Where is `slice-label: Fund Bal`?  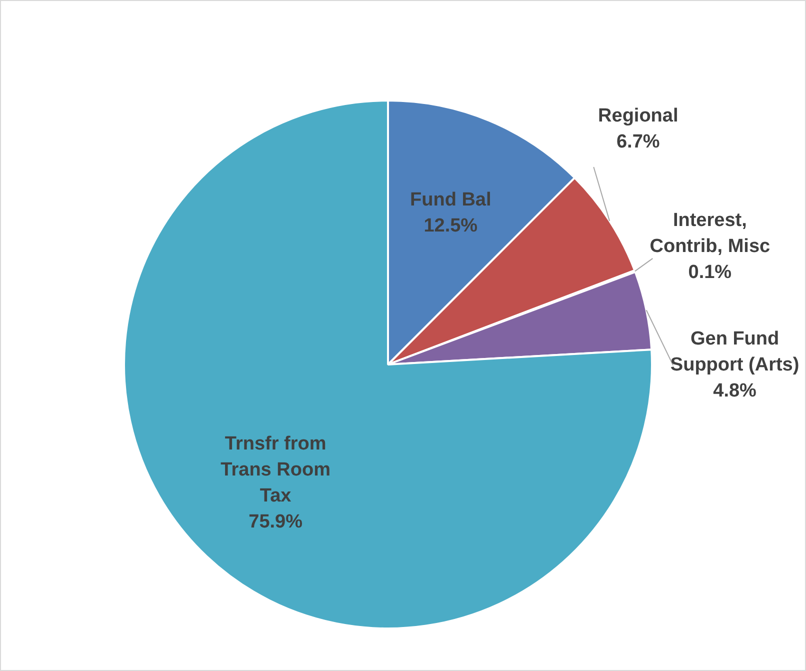
slice-label: Fund Bal is located at coordinates (451, 200).